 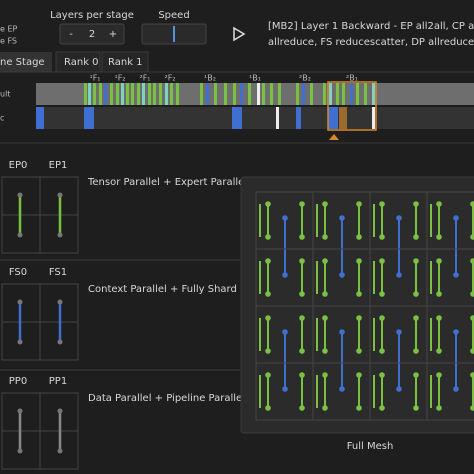 What do you see at coordinates (352, 106) in the screenshot?
I see `cursor` at bounding box center [352, 106].